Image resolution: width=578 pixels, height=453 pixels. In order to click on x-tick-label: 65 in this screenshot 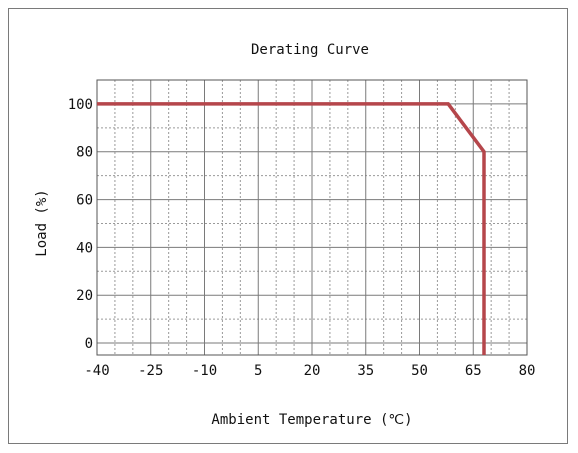, I will do `click(473, 371)`.